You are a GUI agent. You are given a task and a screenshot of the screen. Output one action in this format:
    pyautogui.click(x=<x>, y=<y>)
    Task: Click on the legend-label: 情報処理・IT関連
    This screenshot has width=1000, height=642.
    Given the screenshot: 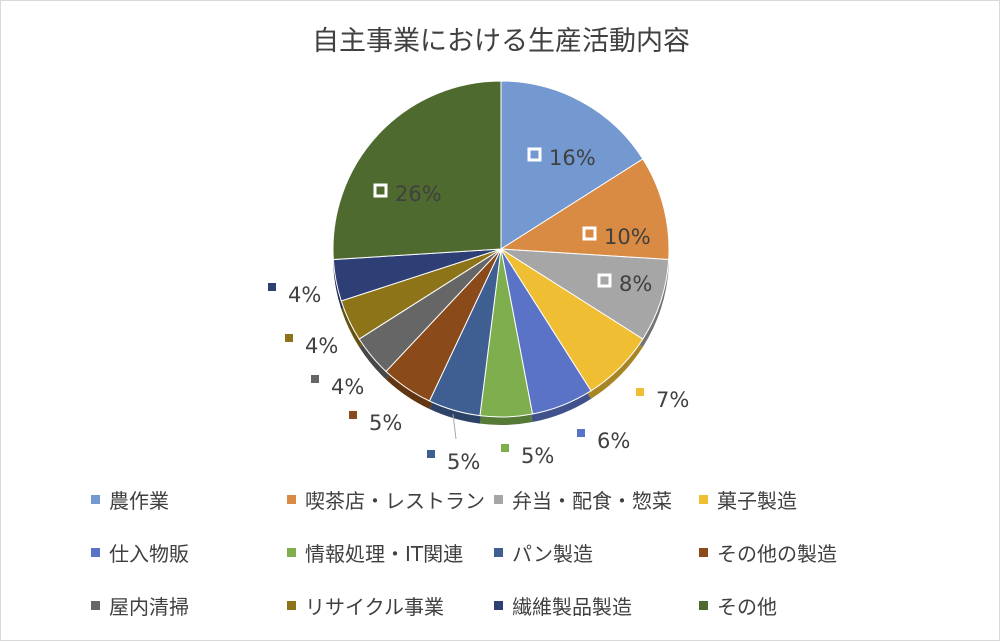 What is the action you would take?
    pyautogui.click(x=384, y=553)
    